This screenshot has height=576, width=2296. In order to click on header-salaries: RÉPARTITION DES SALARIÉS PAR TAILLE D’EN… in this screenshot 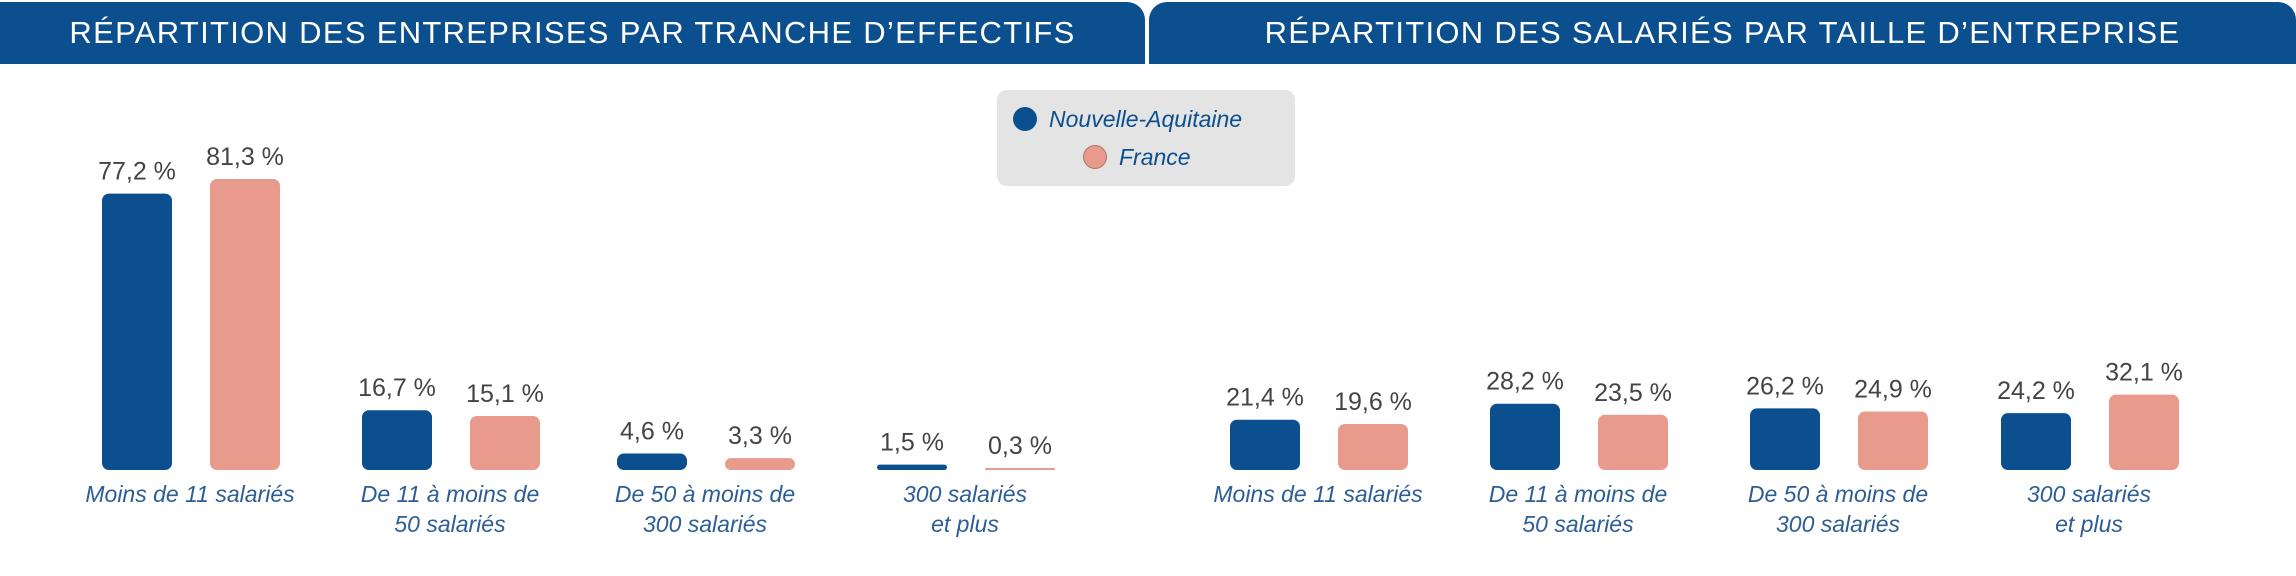, I will do `click(1722, 33)`.